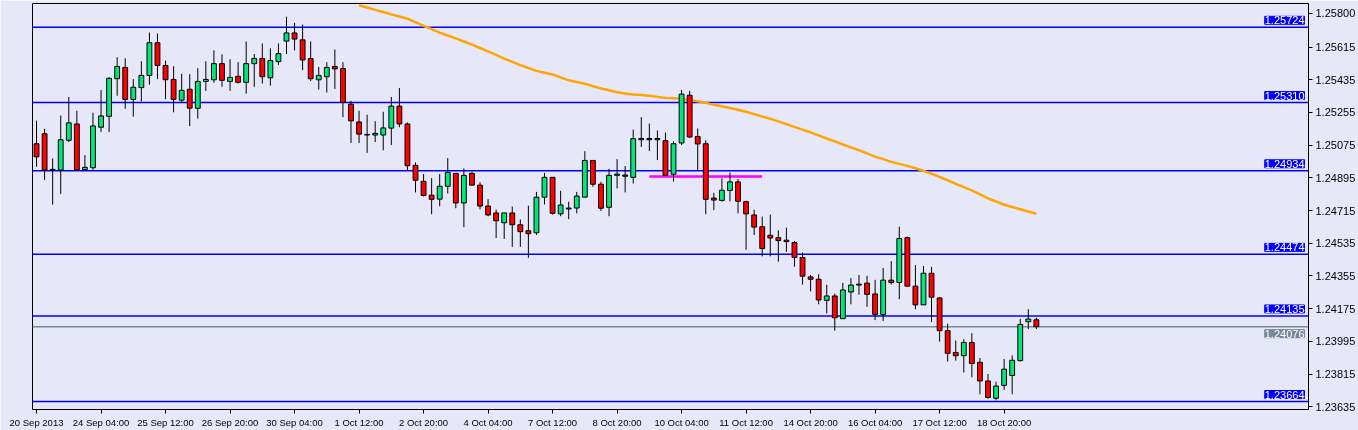 The width and height of the screenshot is (1358, 430). I want to click on y-tick-label: 1.25435, so click(1335, 79).